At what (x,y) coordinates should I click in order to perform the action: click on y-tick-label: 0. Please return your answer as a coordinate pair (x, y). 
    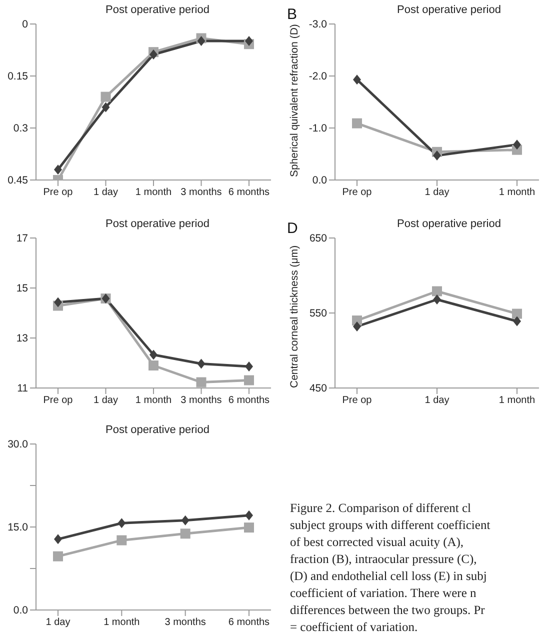
    Looking at the image, I should click on (25, 24).